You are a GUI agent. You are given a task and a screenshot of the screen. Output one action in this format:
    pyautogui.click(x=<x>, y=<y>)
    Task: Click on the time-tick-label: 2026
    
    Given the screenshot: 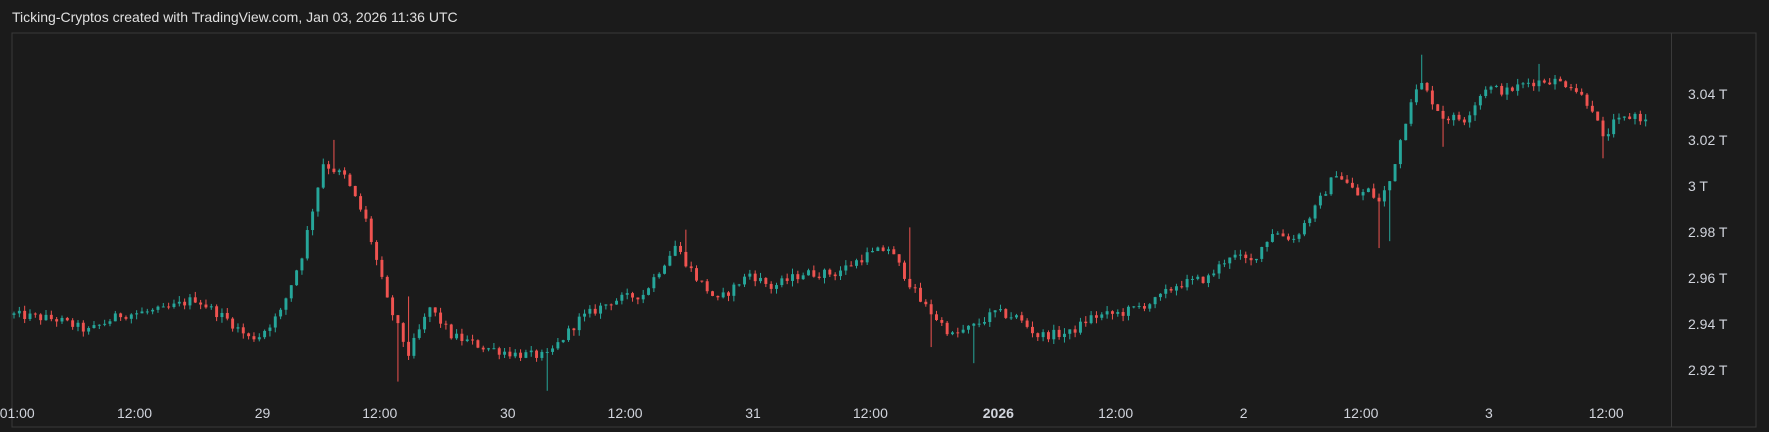 What is the action you would take?
    pyautogui.click(x=998, y=413)
    